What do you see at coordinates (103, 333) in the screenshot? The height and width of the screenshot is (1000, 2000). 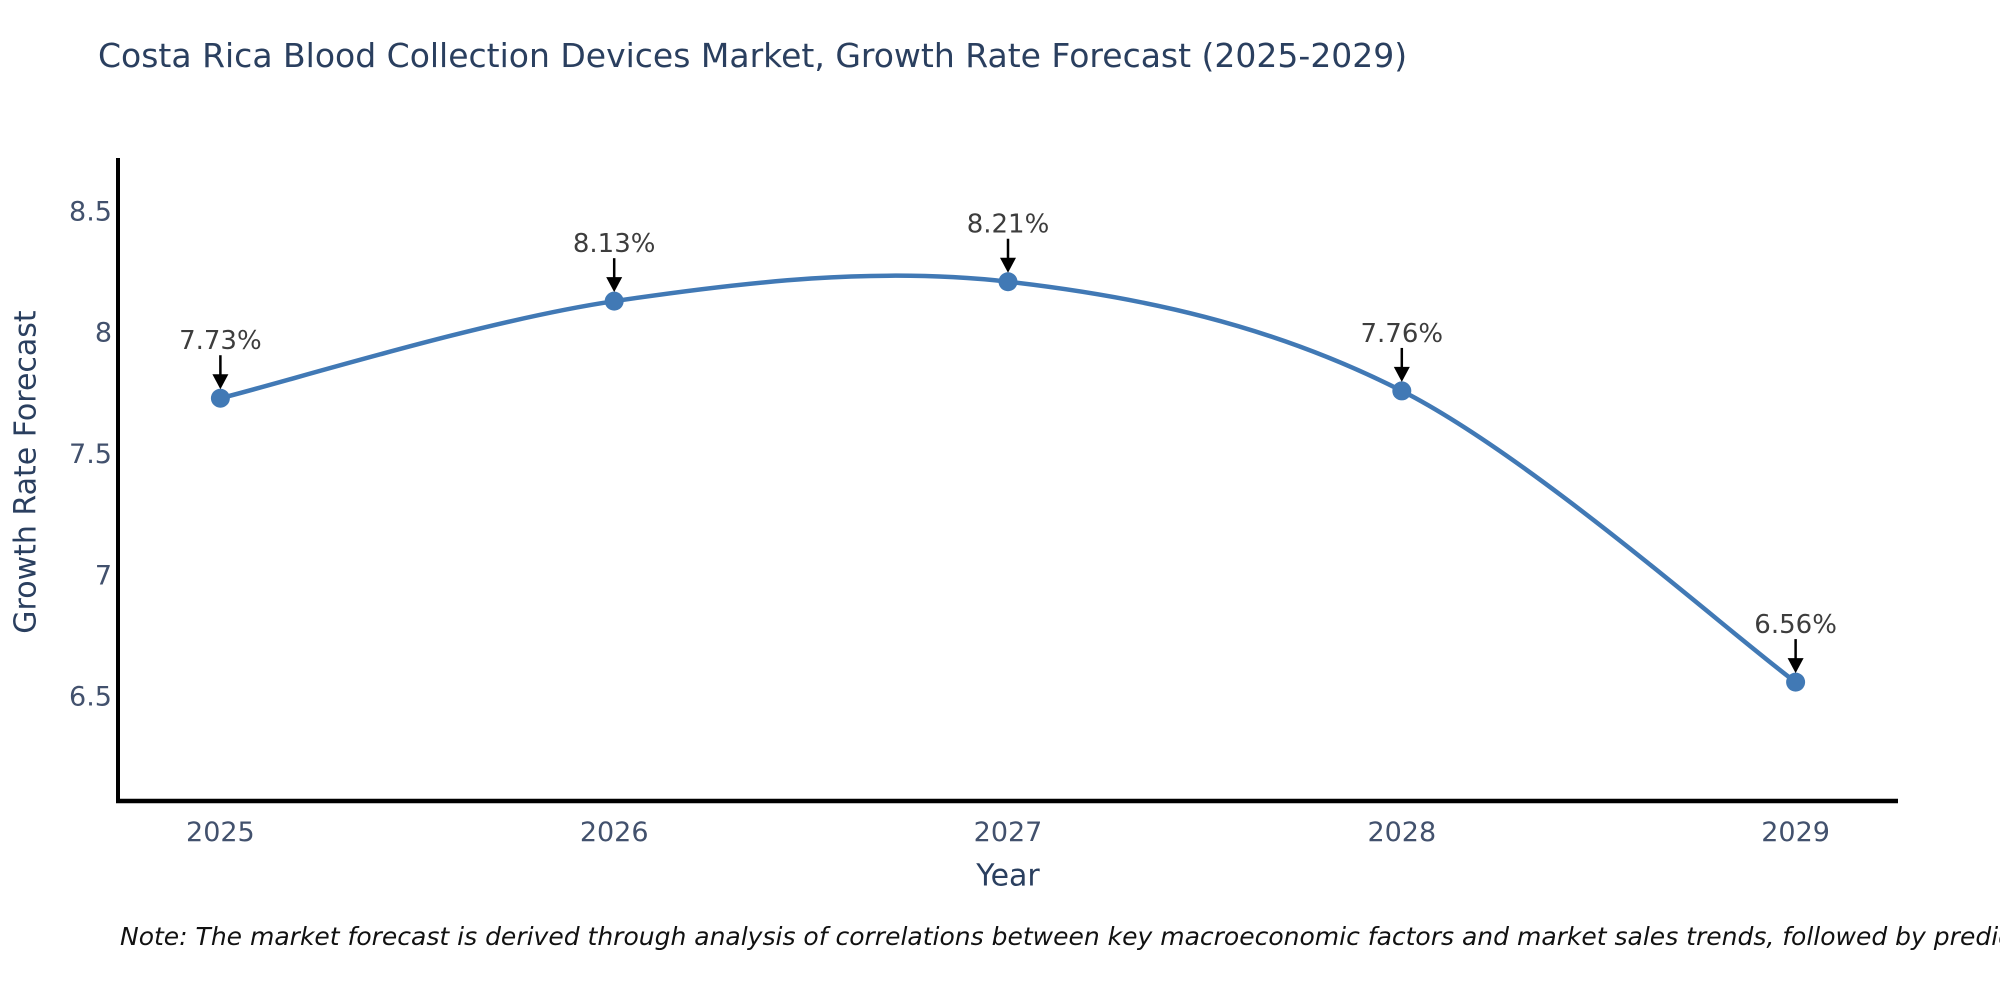 I see `y-tick-label: 8` at bounding box center [103, 333].